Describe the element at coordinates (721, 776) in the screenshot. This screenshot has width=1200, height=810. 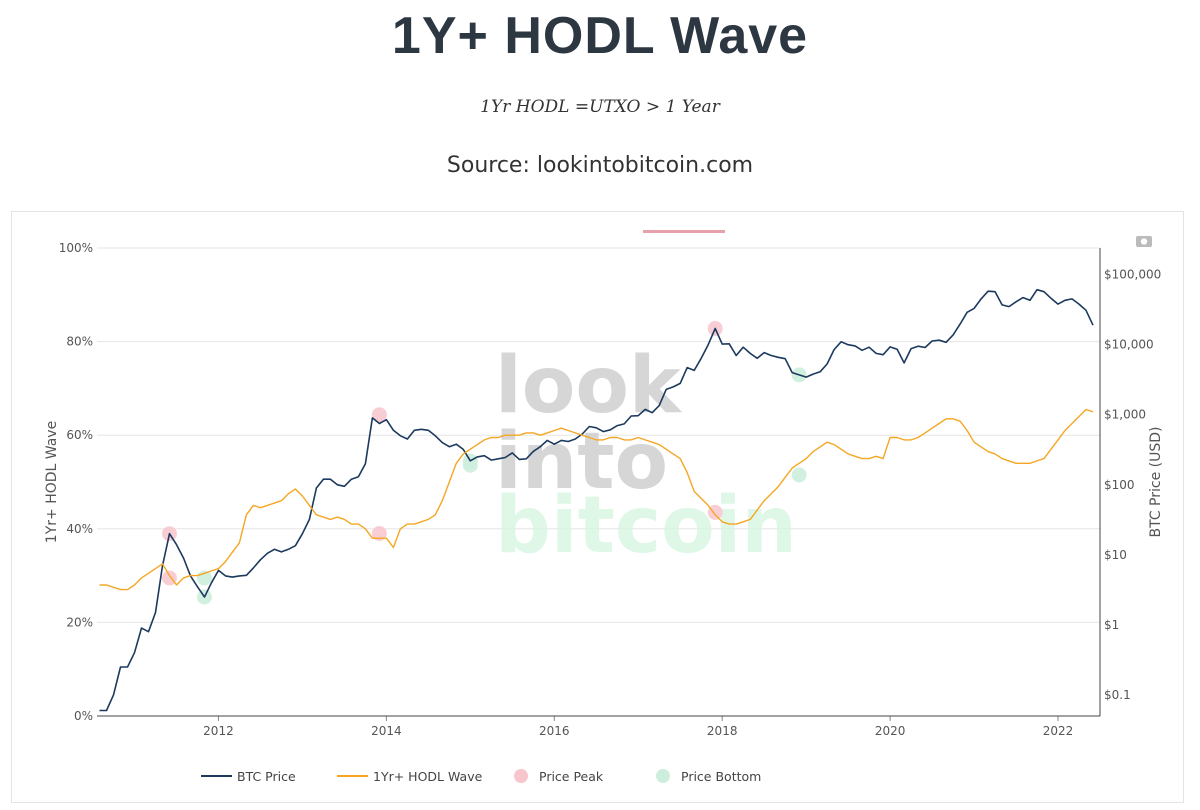
I see `legend-item-label: Price Bottom` at that location.